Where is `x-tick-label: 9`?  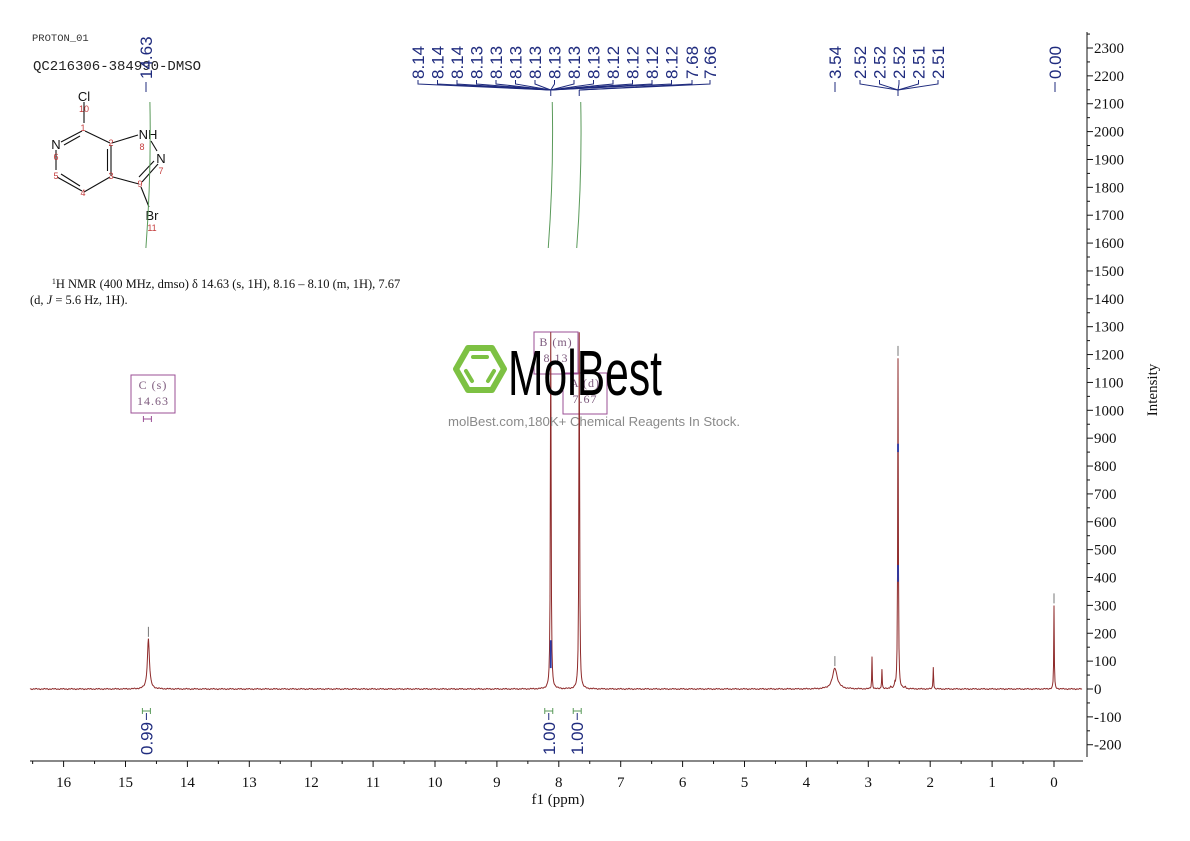 x-tick-label: 9 is located at coordinates (497, 783).